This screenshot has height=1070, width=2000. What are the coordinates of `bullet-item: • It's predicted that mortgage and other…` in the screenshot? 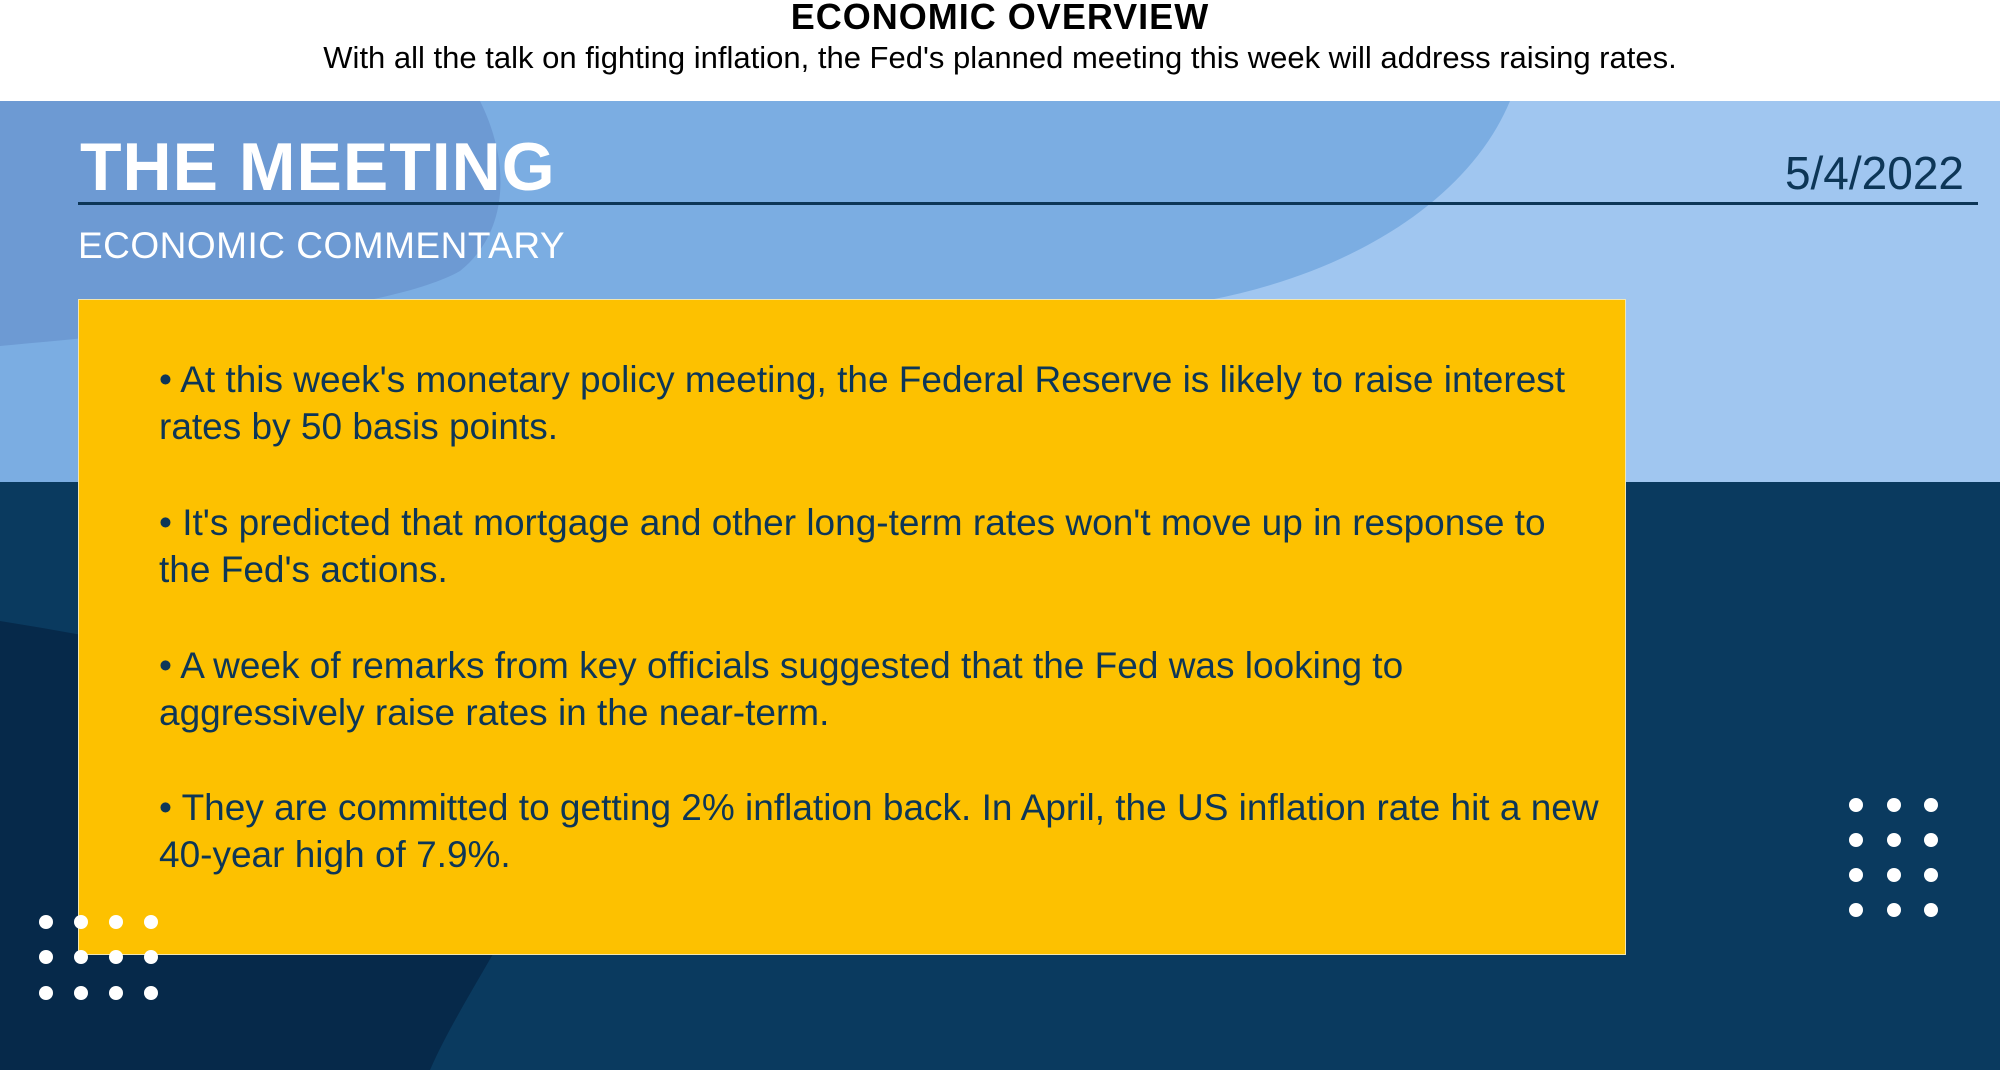 It's located at (852, 546).